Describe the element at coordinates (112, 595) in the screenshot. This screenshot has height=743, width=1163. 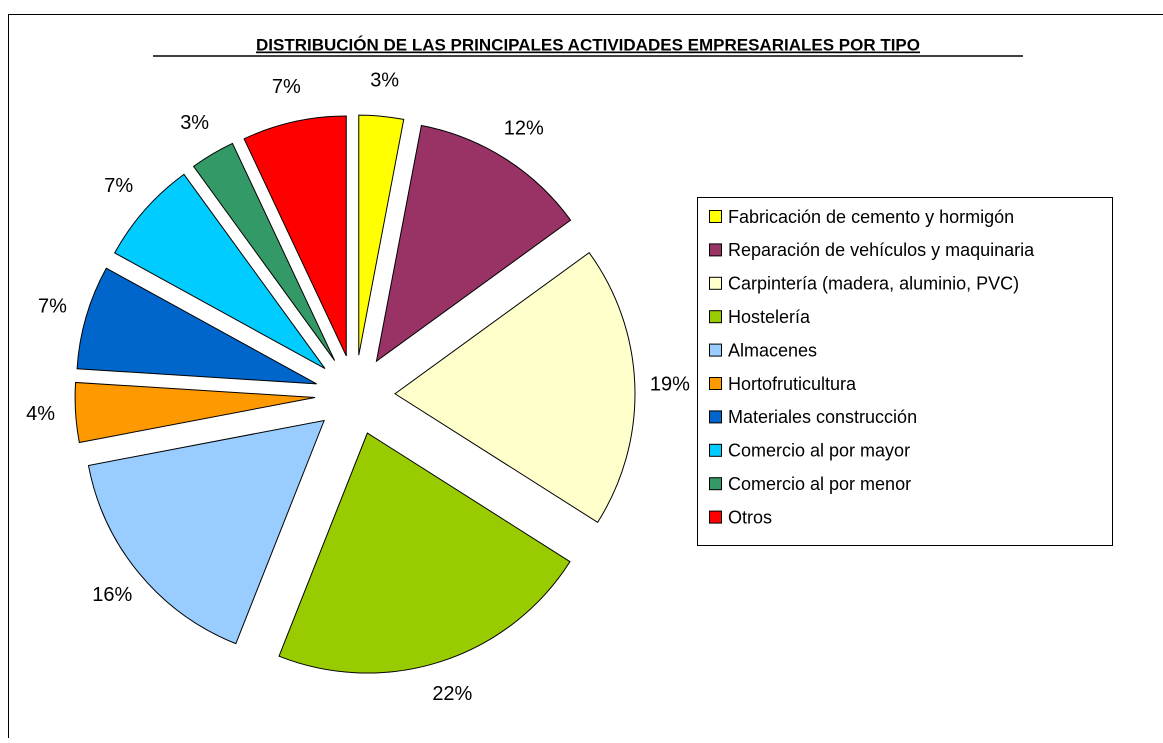
I see `data-label: 16%` at that location.